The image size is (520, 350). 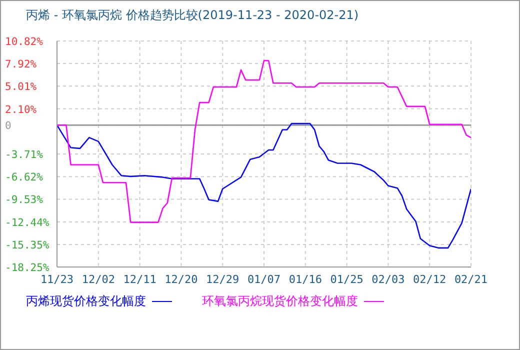 I want to click on x-tick-label: 12/02, so click(x=98, y=279).